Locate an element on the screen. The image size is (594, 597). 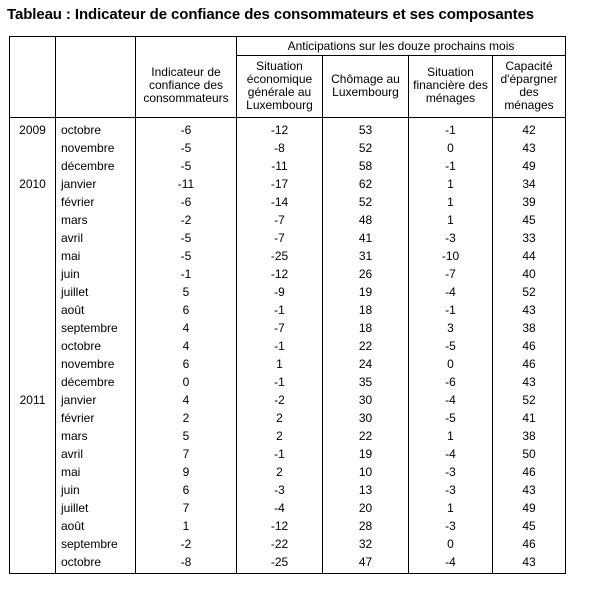
value-cell: 32 is located at coordinates (365, 543).